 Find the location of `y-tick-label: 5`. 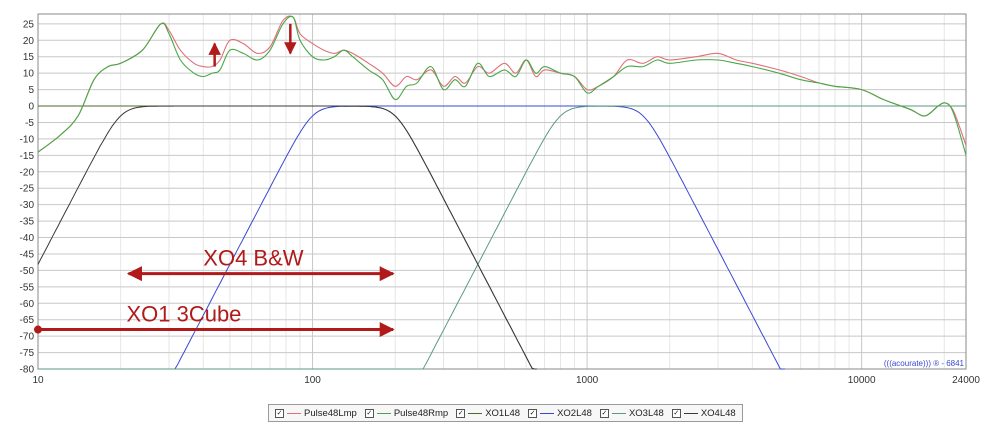

y-tick-label: 5 is located at coordinates (31, 90).